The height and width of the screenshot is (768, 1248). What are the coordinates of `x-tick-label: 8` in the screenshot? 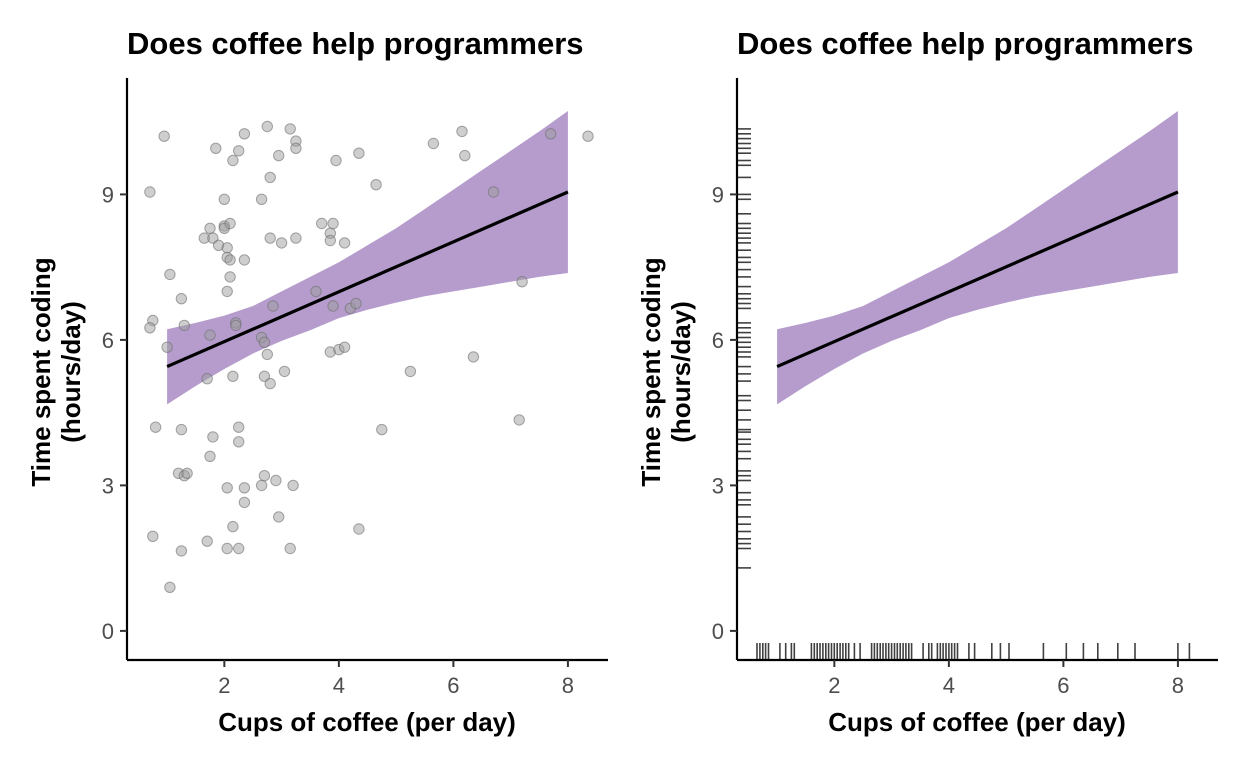 It's located at (1178, 685).